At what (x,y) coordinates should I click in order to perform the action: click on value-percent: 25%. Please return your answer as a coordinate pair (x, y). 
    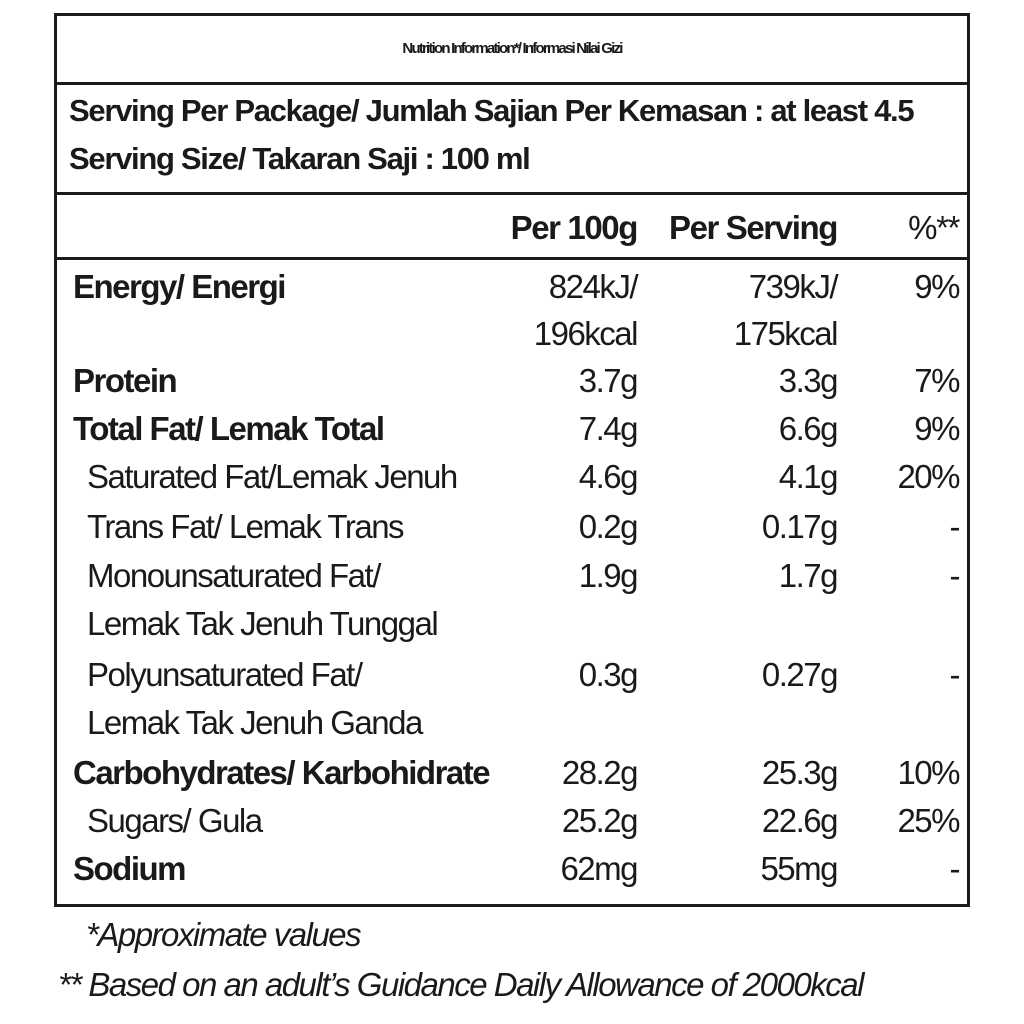
    Looking at the image, I should click on (928, 820).